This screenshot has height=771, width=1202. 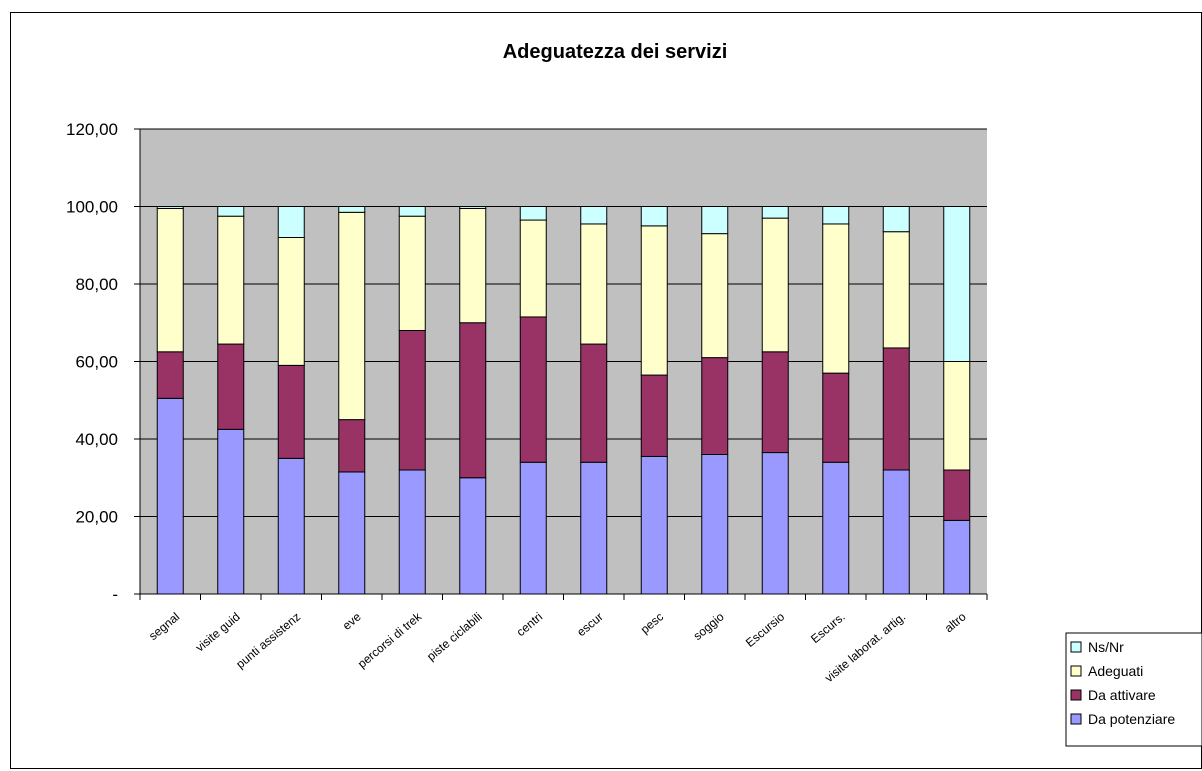 I want to click on legend-label: Ns/Nr, so click(x=1106, y=647).